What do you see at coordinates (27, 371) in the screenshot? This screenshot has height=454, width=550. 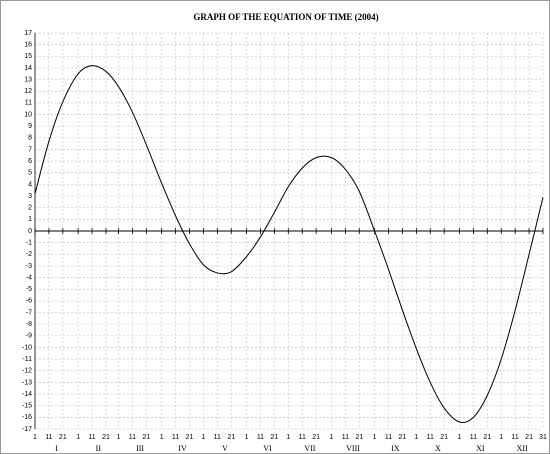 I see `y-tick-label: -12` at bounding box center [27, 371].